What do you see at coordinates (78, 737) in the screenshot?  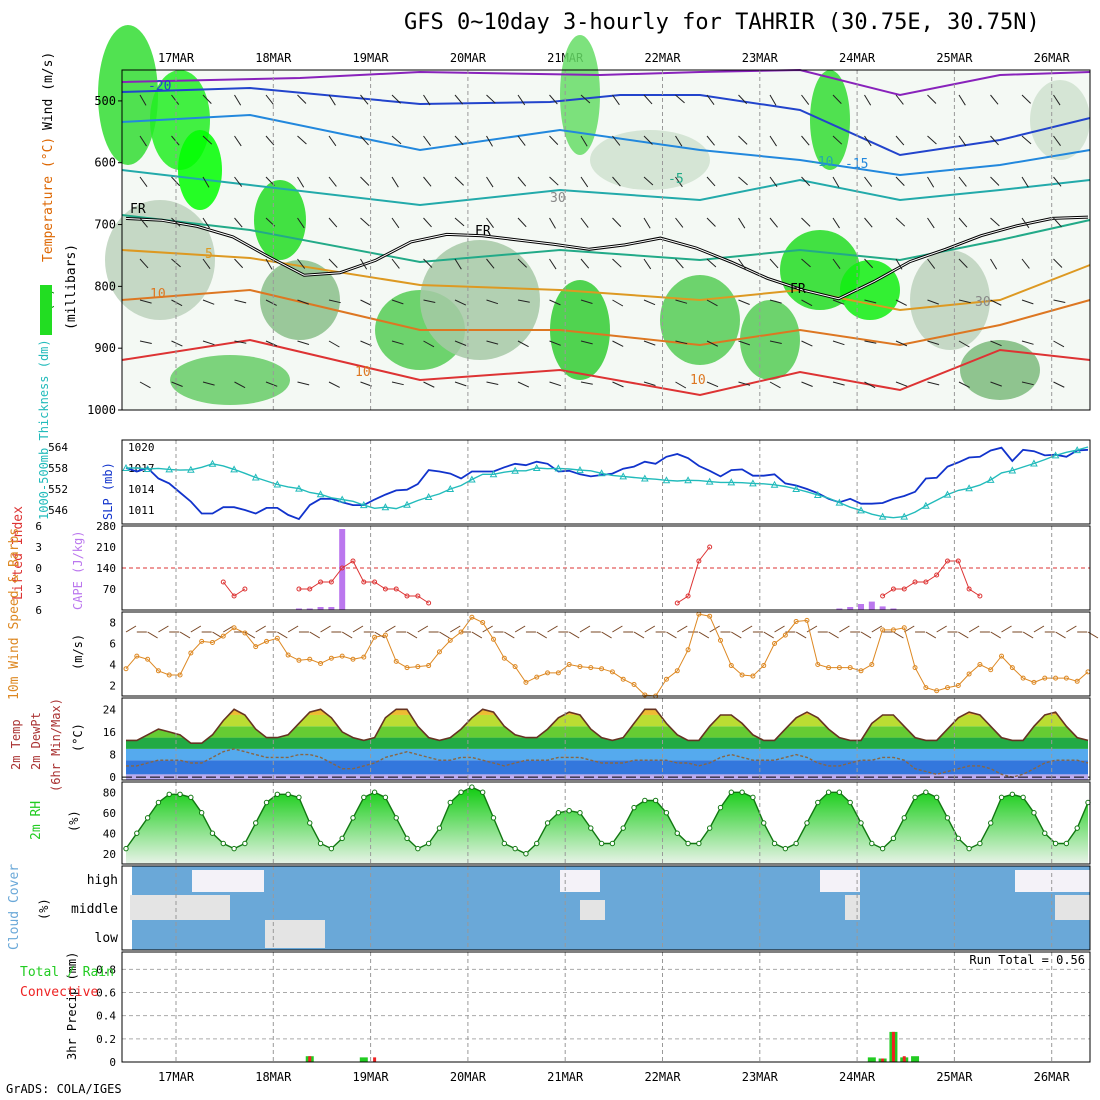 I see `temp-unit-label: (°C)` at bounding box center [78, 737].